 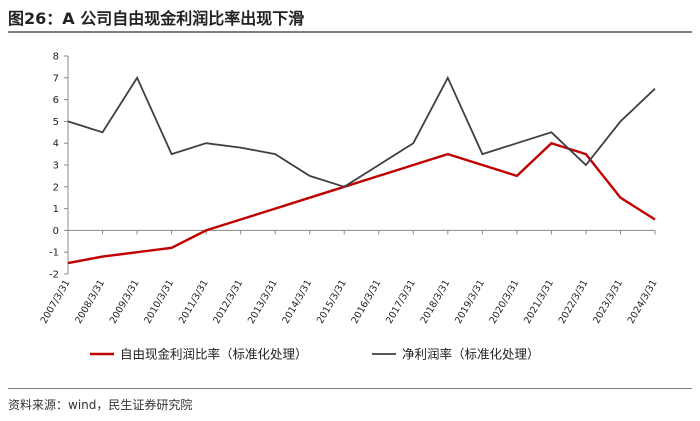 I want to click on y-tick-label: 1, so click(x=56, y=209).